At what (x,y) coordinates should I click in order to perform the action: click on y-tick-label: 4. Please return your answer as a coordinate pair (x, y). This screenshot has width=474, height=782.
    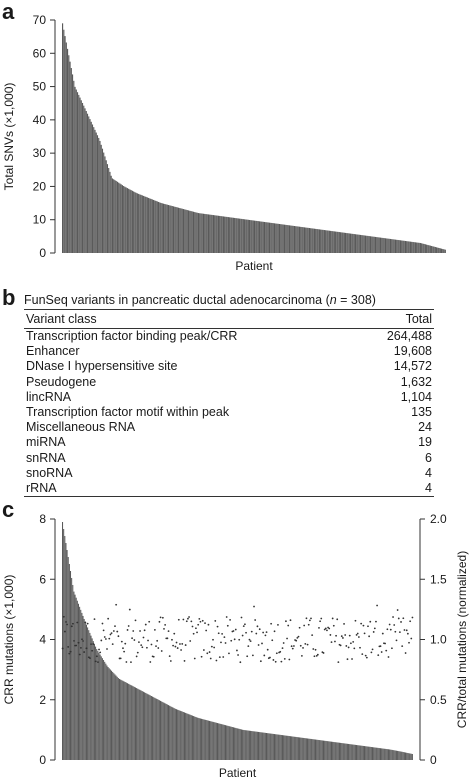
    Looking at the image, I should click on (42, 640).